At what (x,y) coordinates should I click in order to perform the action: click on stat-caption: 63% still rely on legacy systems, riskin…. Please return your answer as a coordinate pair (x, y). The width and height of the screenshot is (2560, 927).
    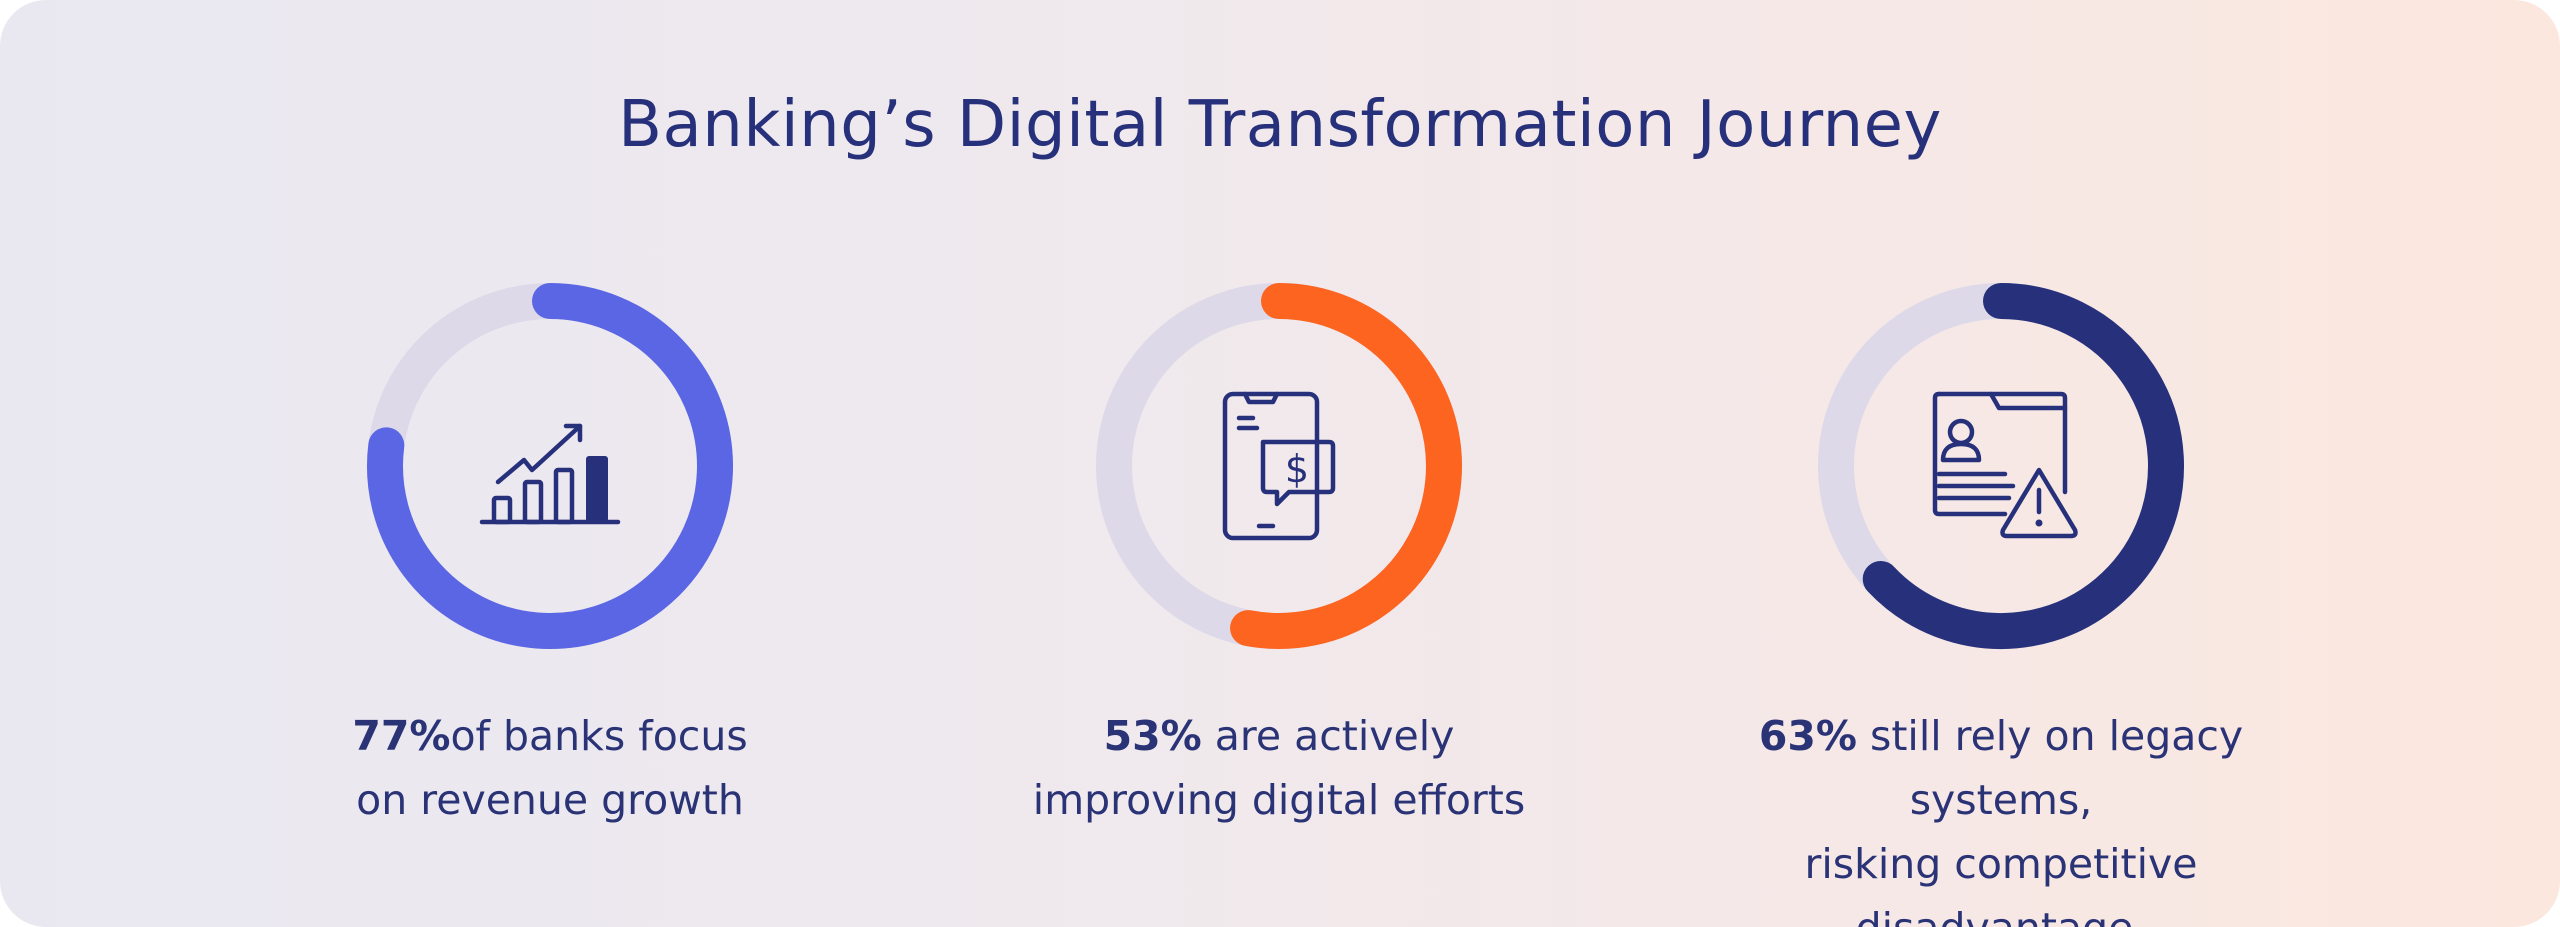
    Looking at the image, I should click on (2001, 815).